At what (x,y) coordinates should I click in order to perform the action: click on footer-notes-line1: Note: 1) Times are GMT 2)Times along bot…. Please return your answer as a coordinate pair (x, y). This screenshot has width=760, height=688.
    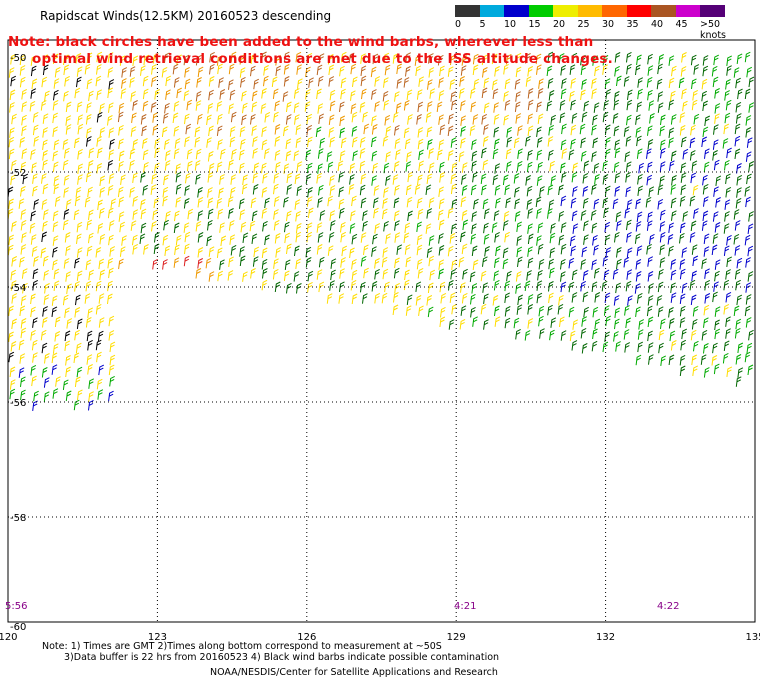
    Looking at the image, I should click on (242, 646).